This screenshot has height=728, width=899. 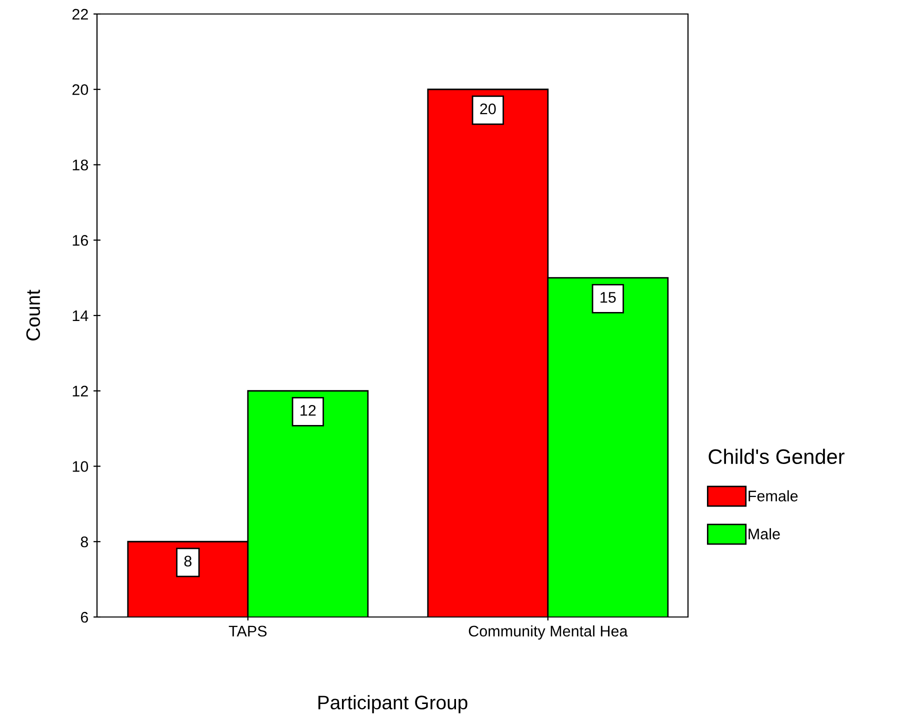 I want to click on data-label: 12, so click(x=308, y=410).